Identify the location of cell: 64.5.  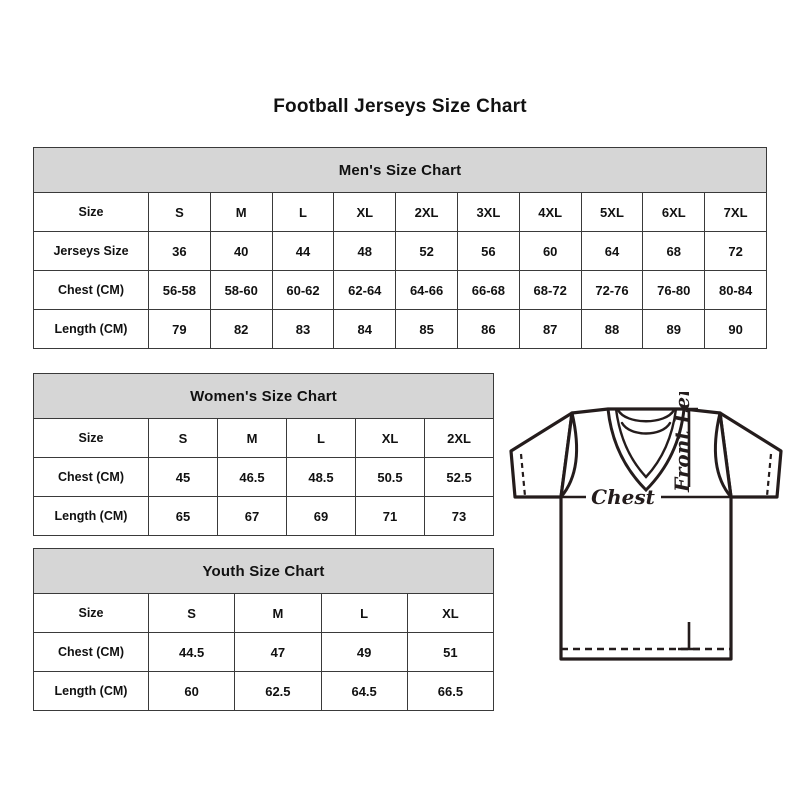
(364, 691).